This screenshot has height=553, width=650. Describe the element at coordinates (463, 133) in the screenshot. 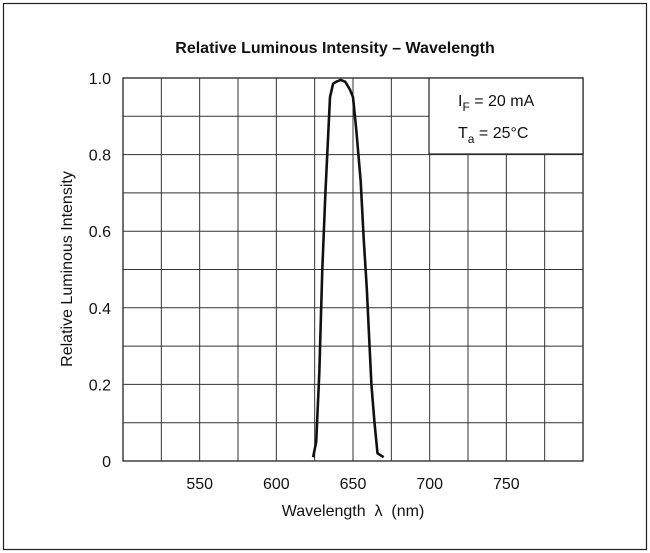

I see `ambient-temperature-symbol: T` at that location.